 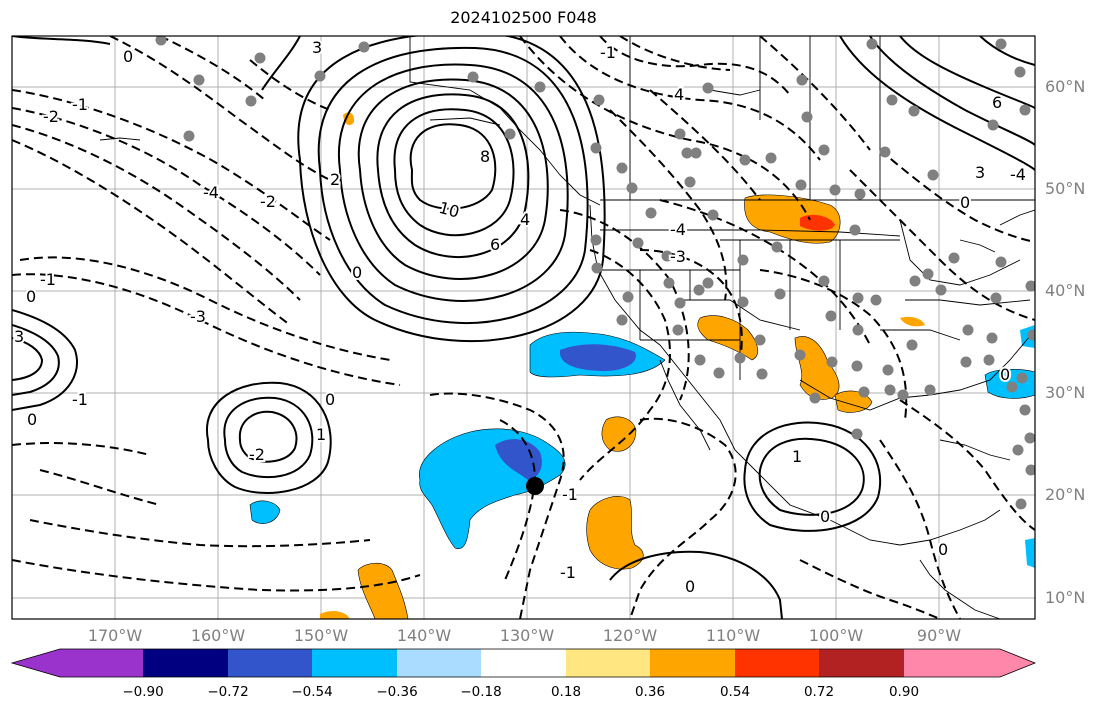 I want to click on colorbar-tick: −0.72, so click(x=228, y=692).